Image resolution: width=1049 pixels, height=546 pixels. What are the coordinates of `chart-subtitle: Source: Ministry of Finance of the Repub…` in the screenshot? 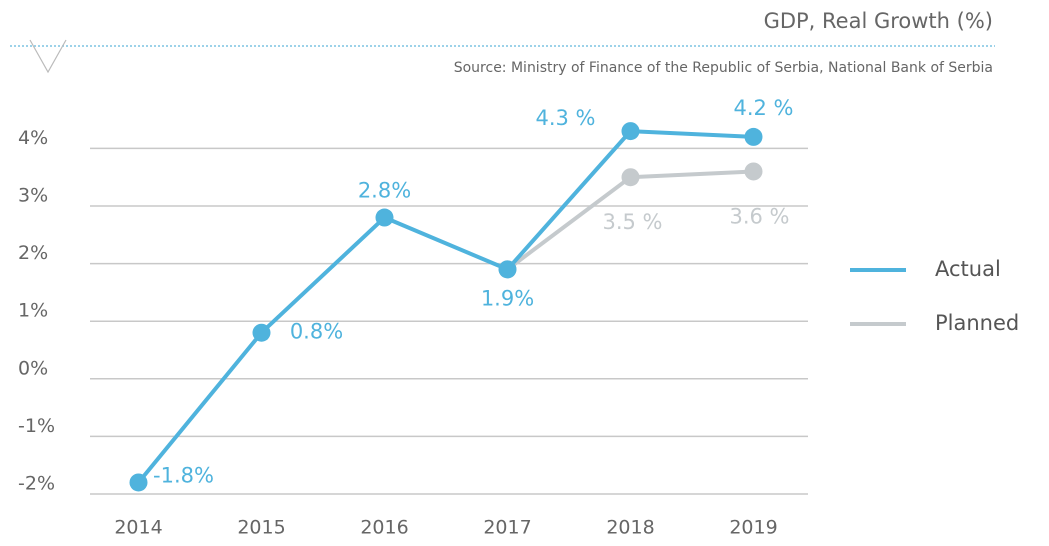 It's located at (723, 68).